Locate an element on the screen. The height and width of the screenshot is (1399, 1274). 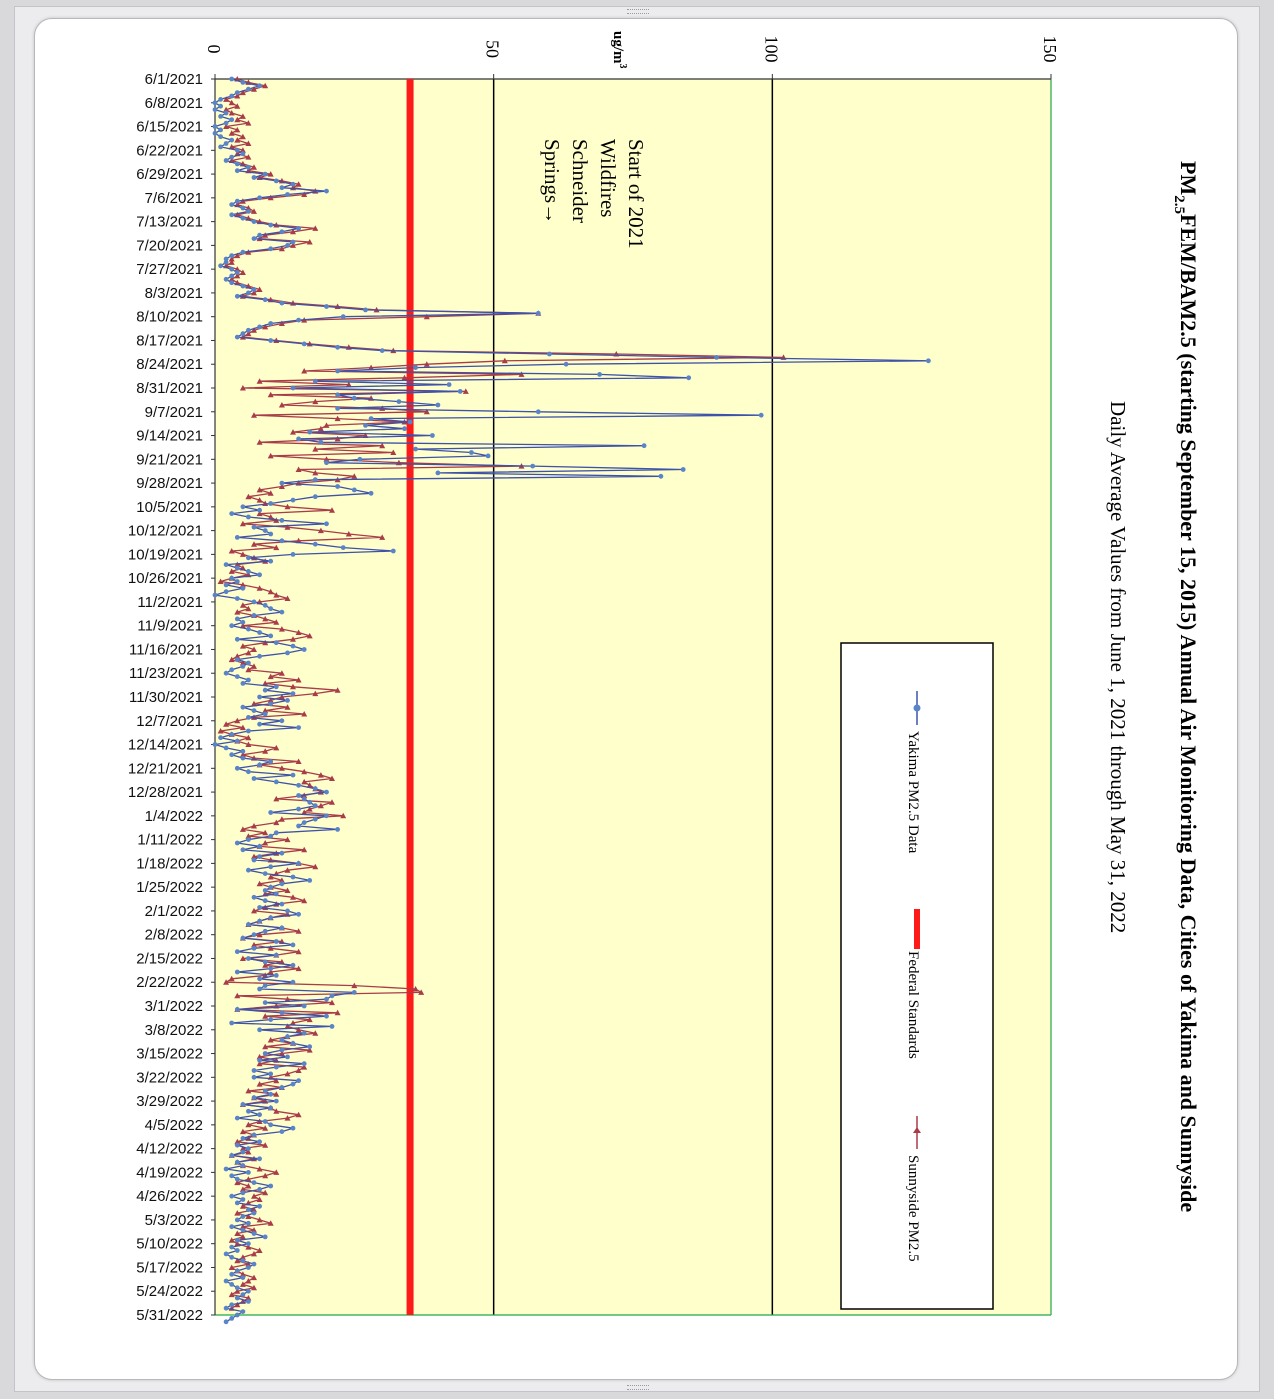
x-tick-label: 5/17/2022 is located at coordinates (169, 1267).